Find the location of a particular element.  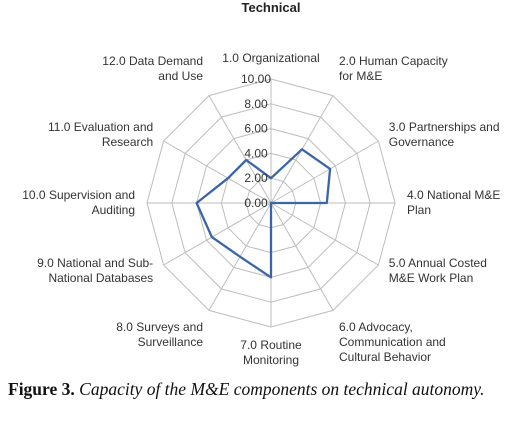

radial-tick-label: 10.00 is located at coordinates (256, 79).